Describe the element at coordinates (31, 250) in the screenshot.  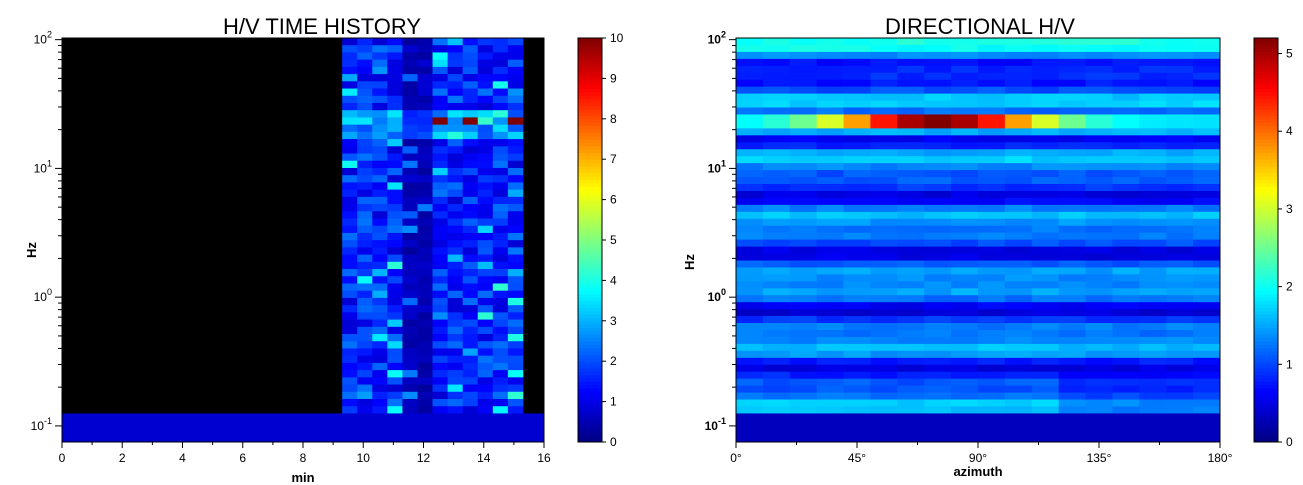
I see `y-axis-label: Hz` at that location.